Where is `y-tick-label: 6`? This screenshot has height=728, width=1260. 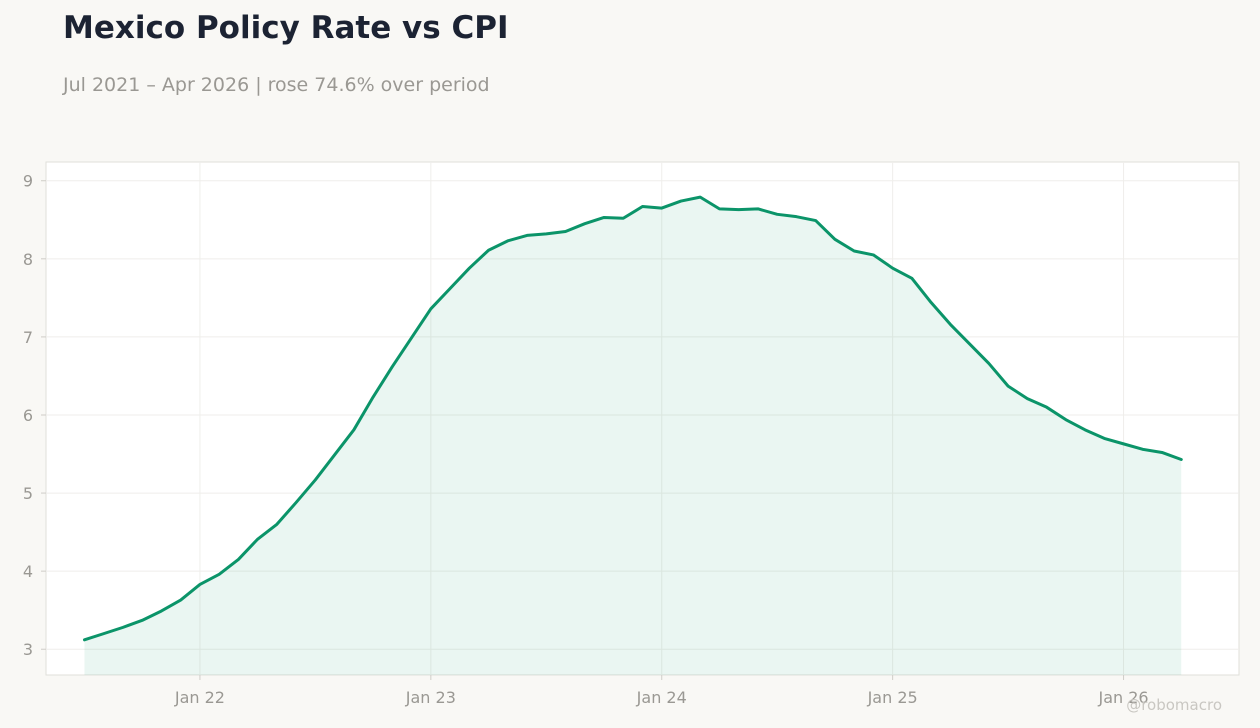
y-tick-label: 6 is located at coordinates (28, 415).